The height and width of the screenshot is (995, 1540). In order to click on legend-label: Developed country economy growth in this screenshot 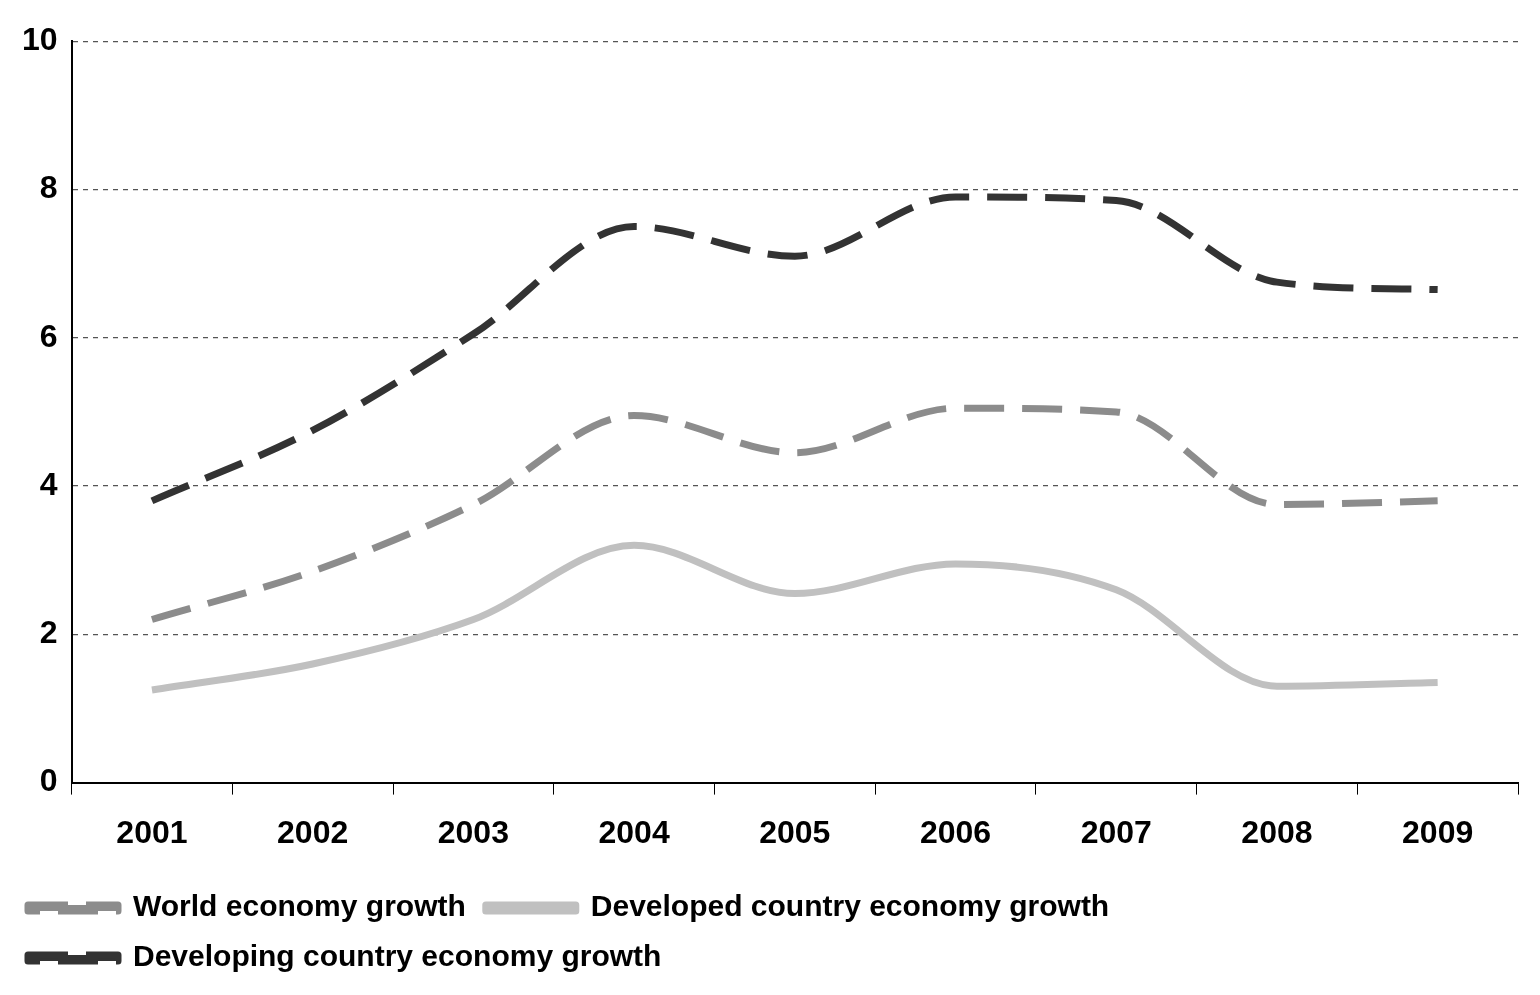, I will do `click(850, 906)`.